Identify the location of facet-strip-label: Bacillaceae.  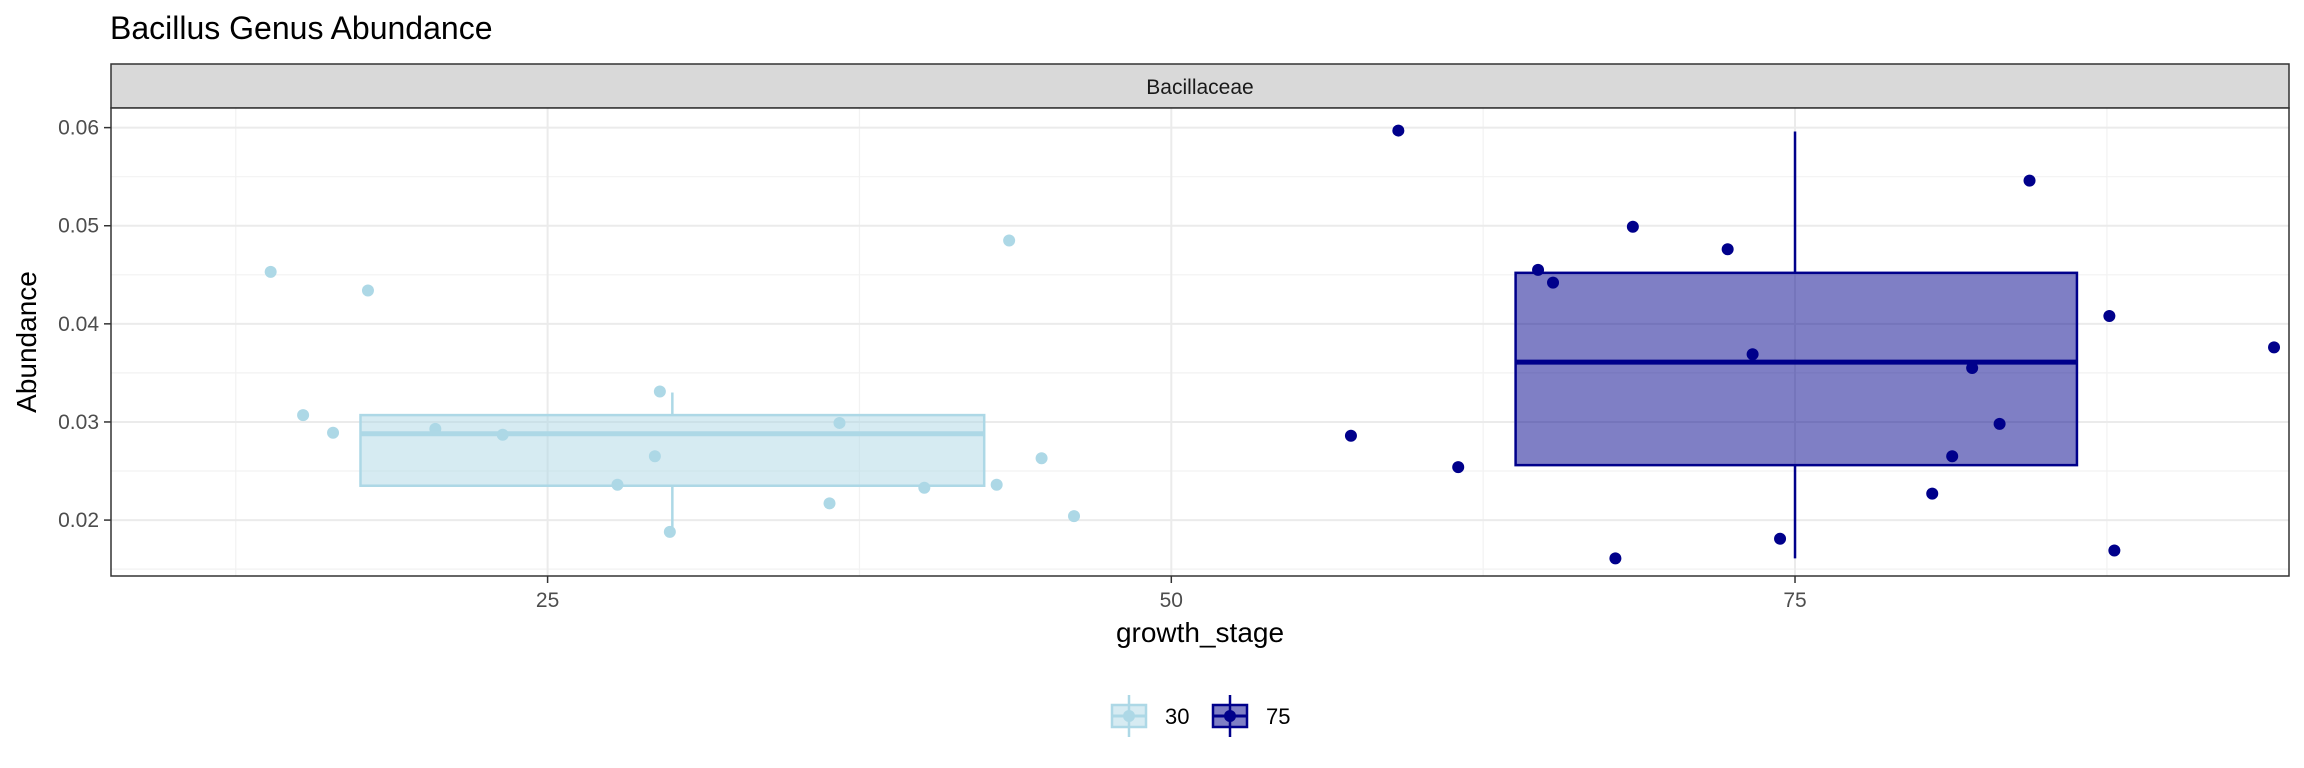
(1199, 87).